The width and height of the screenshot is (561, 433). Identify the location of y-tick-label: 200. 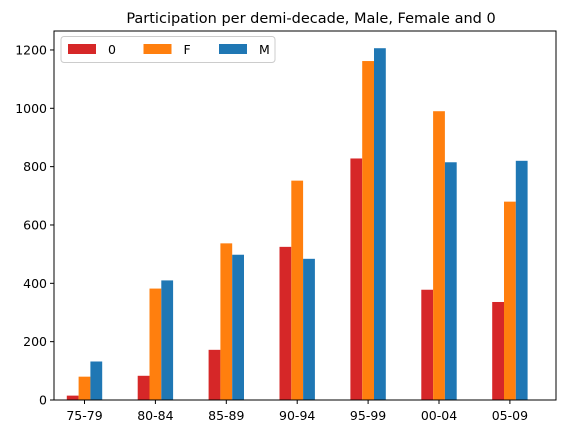
(35, 341).